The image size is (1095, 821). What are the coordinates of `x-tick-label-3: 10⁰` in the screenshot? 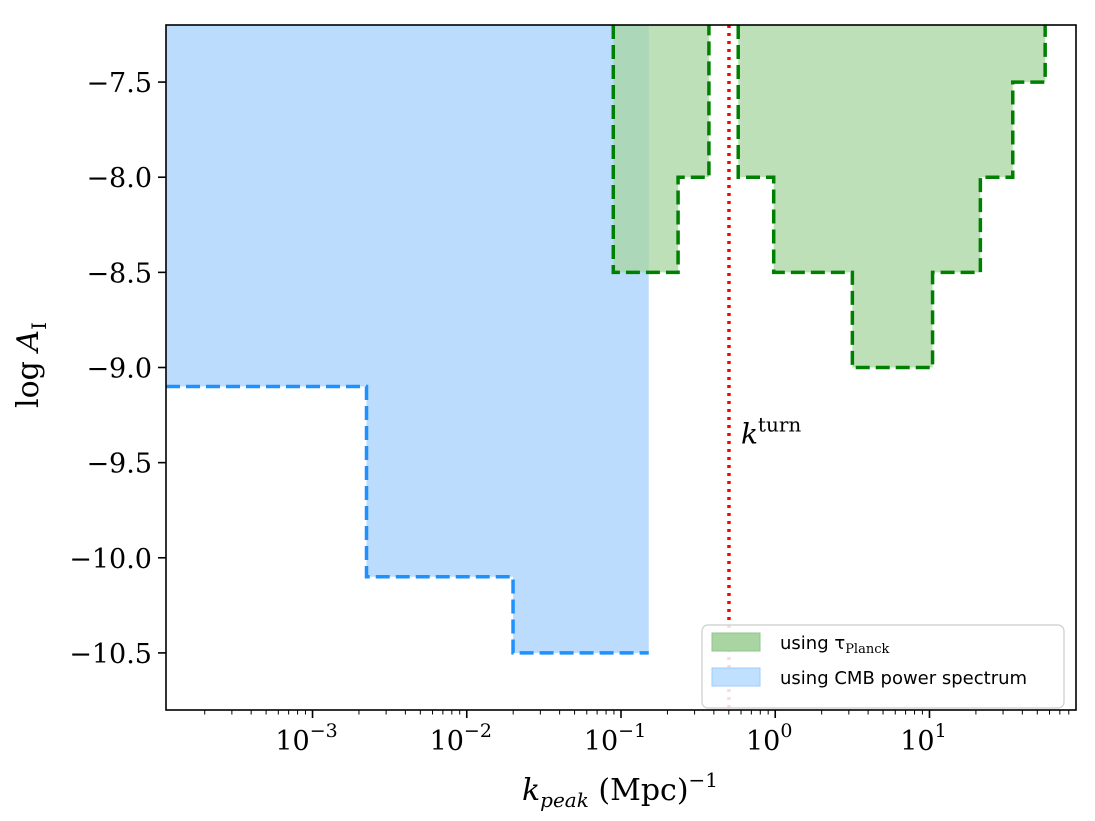 It's located at (769, 738).